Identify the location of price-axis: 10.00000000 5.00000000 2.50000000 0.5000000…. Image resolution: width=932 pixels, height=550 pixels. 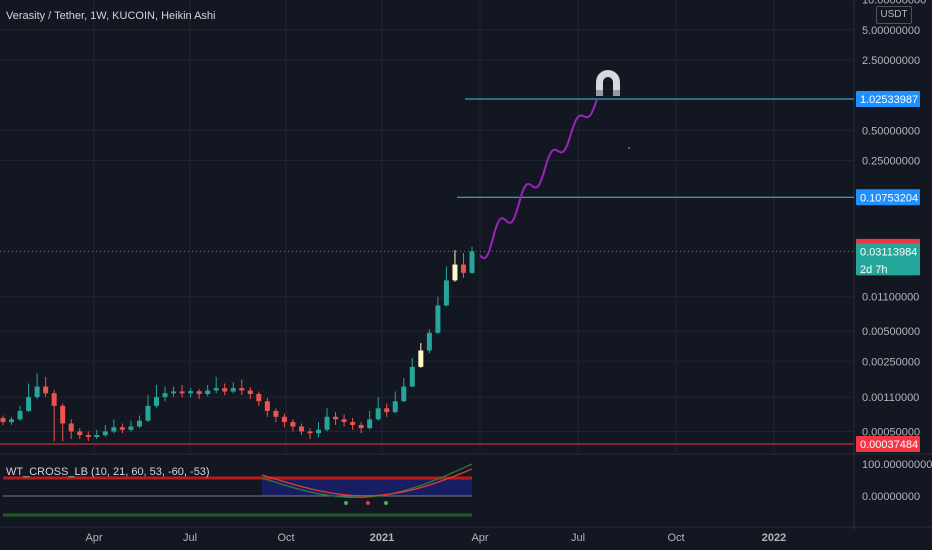
(894, 219).